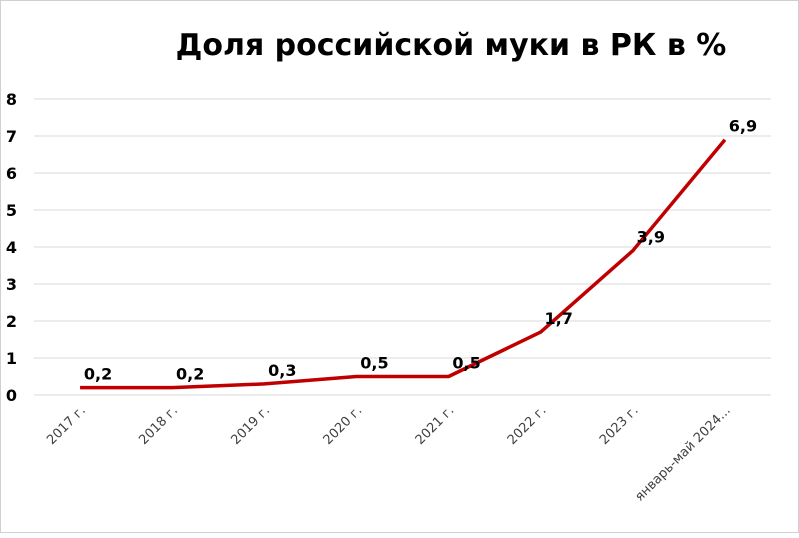 This screenshot has height=538, width=799. What do you see at coordinates (11, 173) in the screenshot?
I see `y-tick-label: 6` at bounding box center [11, 173].